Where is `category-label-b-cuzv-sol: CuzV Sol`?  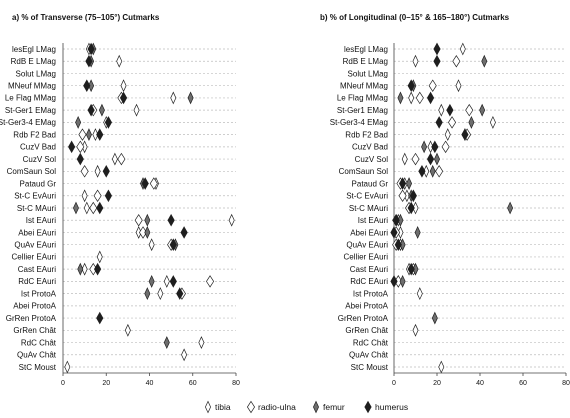 category-label-b-cuzv-sol: CuzV Sol is located at coordinates (372, 159).